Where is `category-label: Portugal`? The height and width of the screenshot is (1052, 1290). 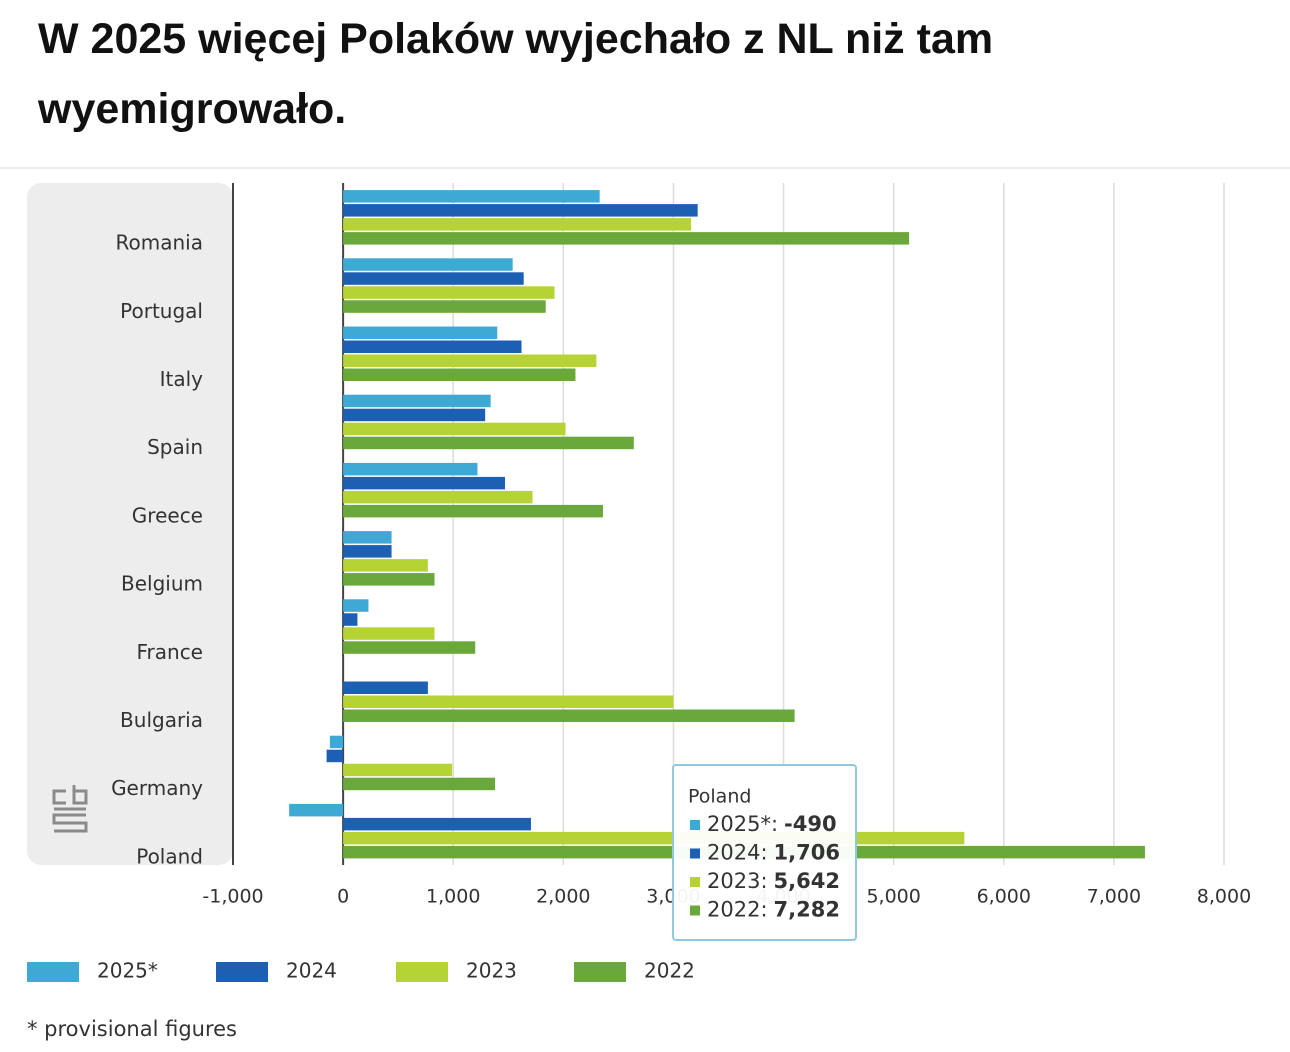
category-label: Portugal is located at coordinates (161, 311).